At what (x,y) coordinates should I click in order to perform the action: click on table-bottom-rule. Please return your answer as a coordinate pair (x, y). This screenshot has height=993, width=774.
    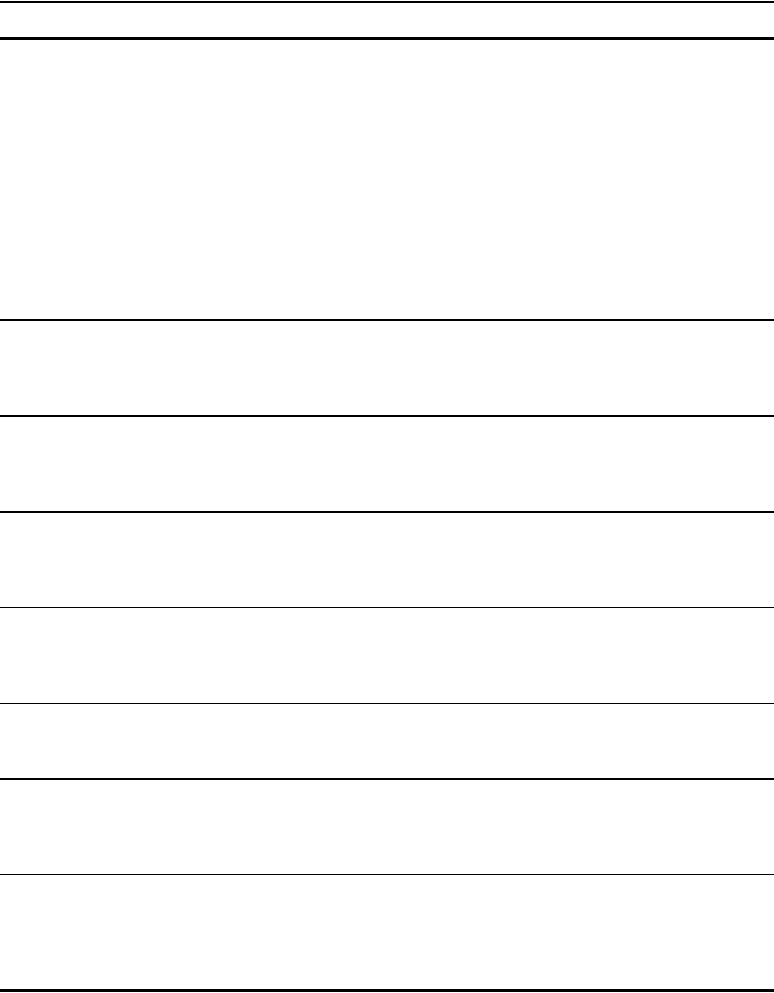
    Looking at the image, I should click on (387, 990).